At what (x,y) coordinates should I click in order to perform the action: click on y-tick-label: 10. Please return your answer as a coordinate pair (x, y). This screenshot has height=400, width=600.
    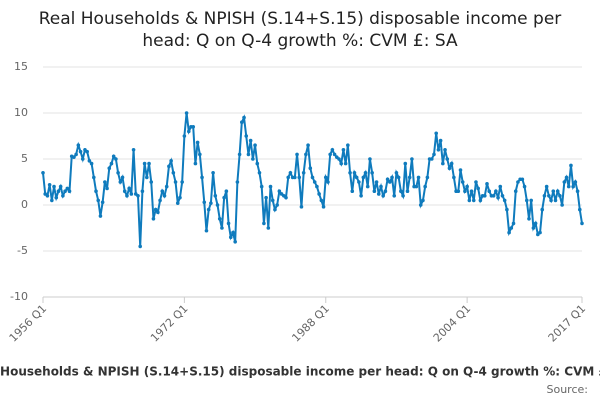
    Looking at the image, I should click on (21, 112).